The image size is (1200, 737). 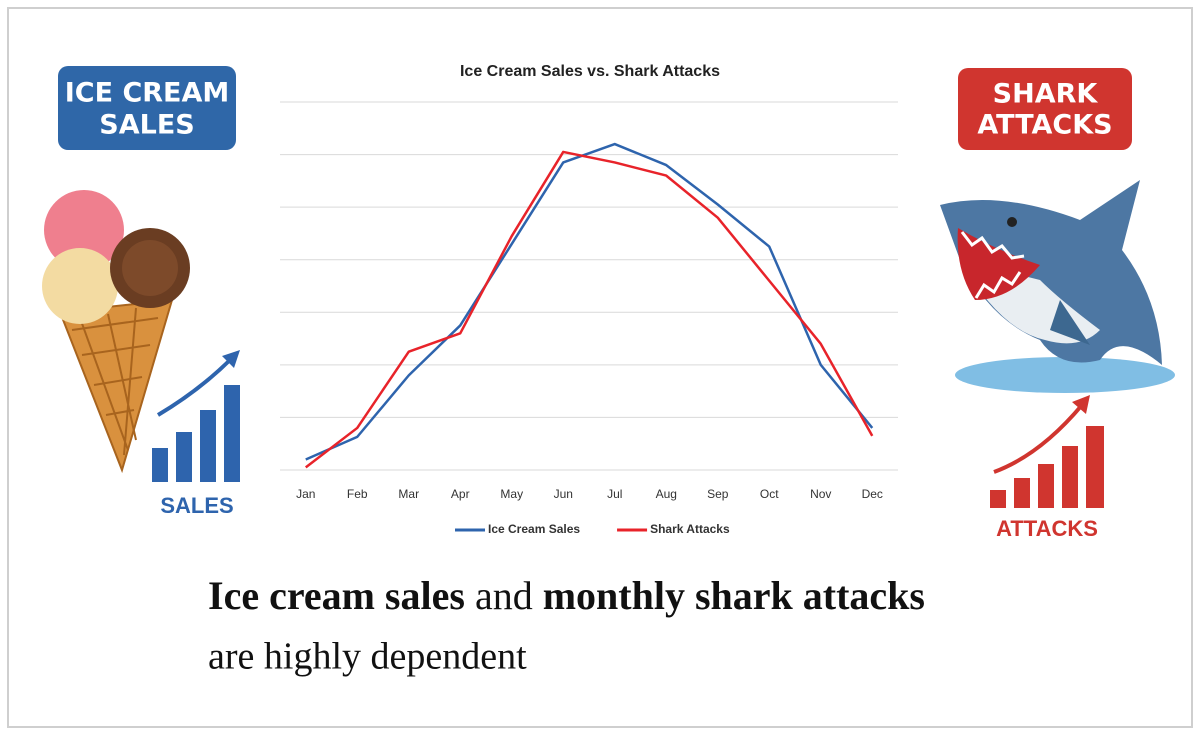 I want to click on x-tick-label: Sep, so click(x=718, y=494).